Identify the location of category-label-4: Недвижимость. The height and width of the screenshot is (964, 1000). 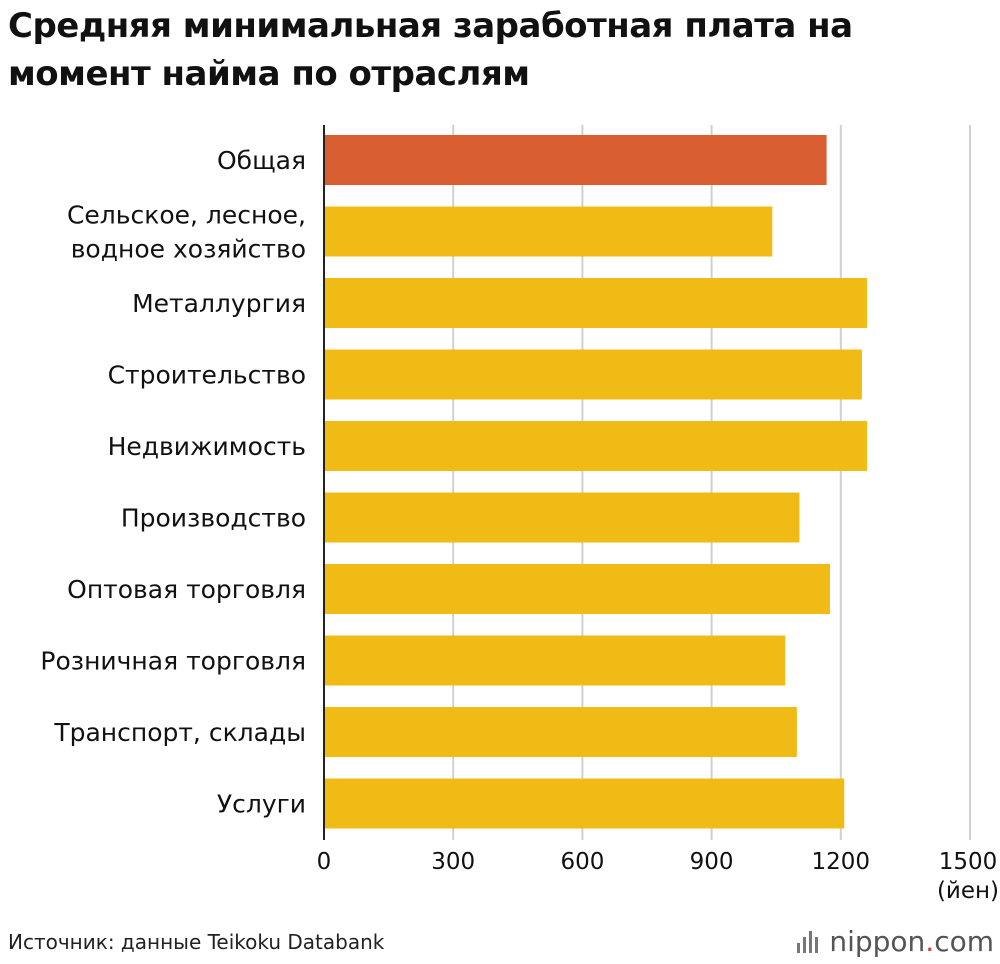
(207, 446).